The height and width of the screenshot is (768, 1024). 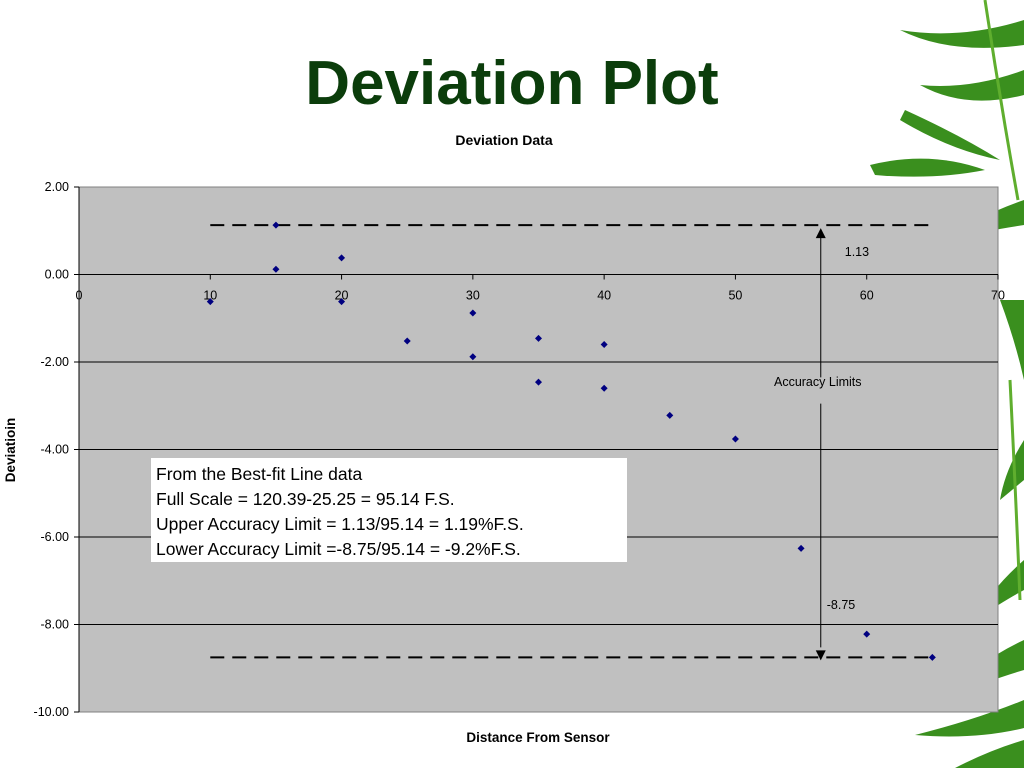 What do you see at coordinates (998, 296) in the screenshot?
I see `x-tick-label: 70` at bounding box center [998, 296].